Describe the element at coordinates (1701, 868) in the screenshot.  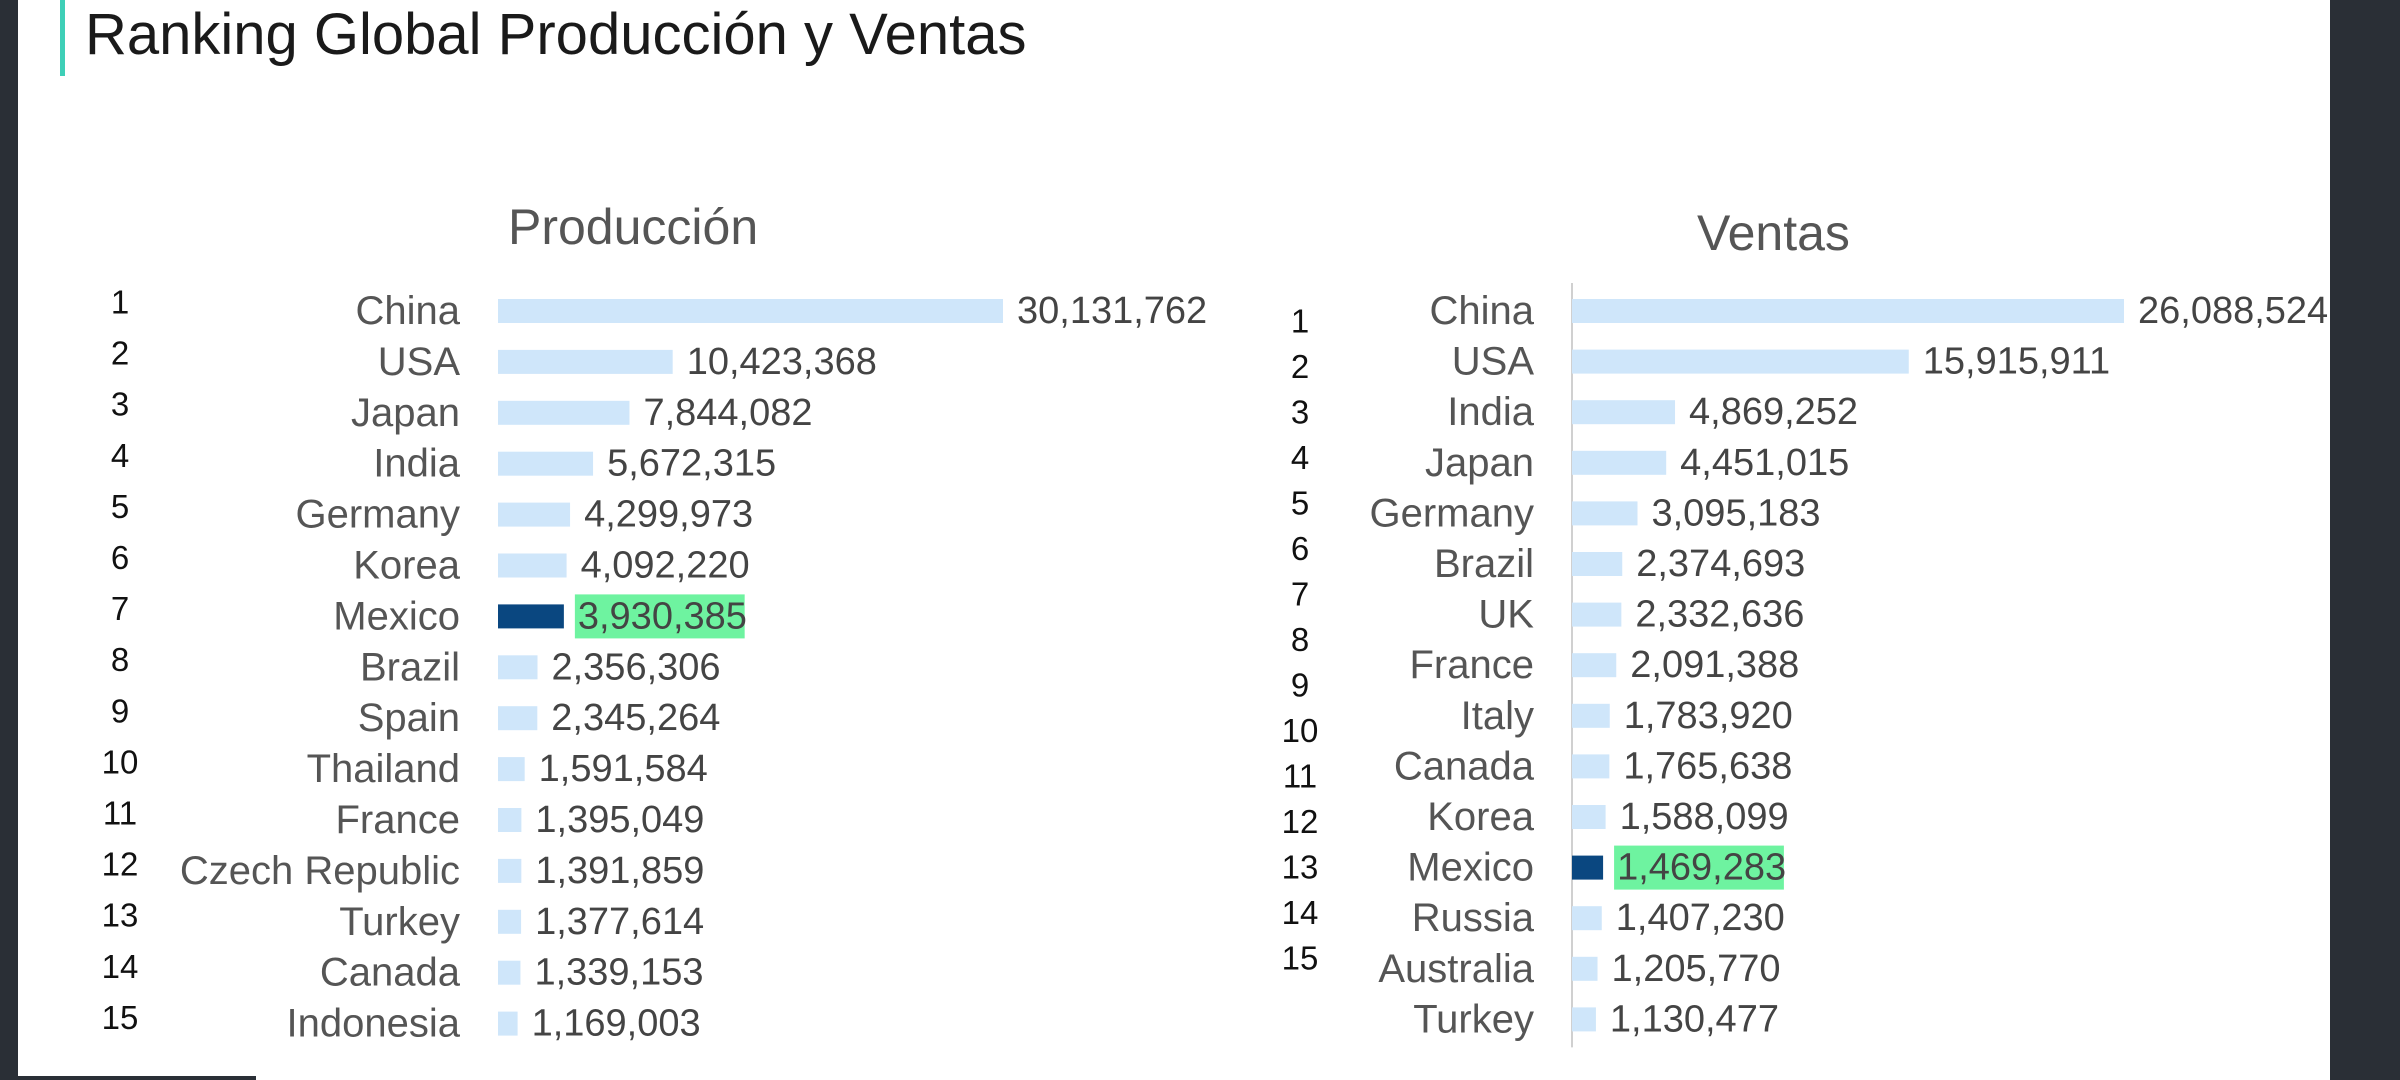
I see `ventas-value-label-mexico: 1,469,283` at that location.